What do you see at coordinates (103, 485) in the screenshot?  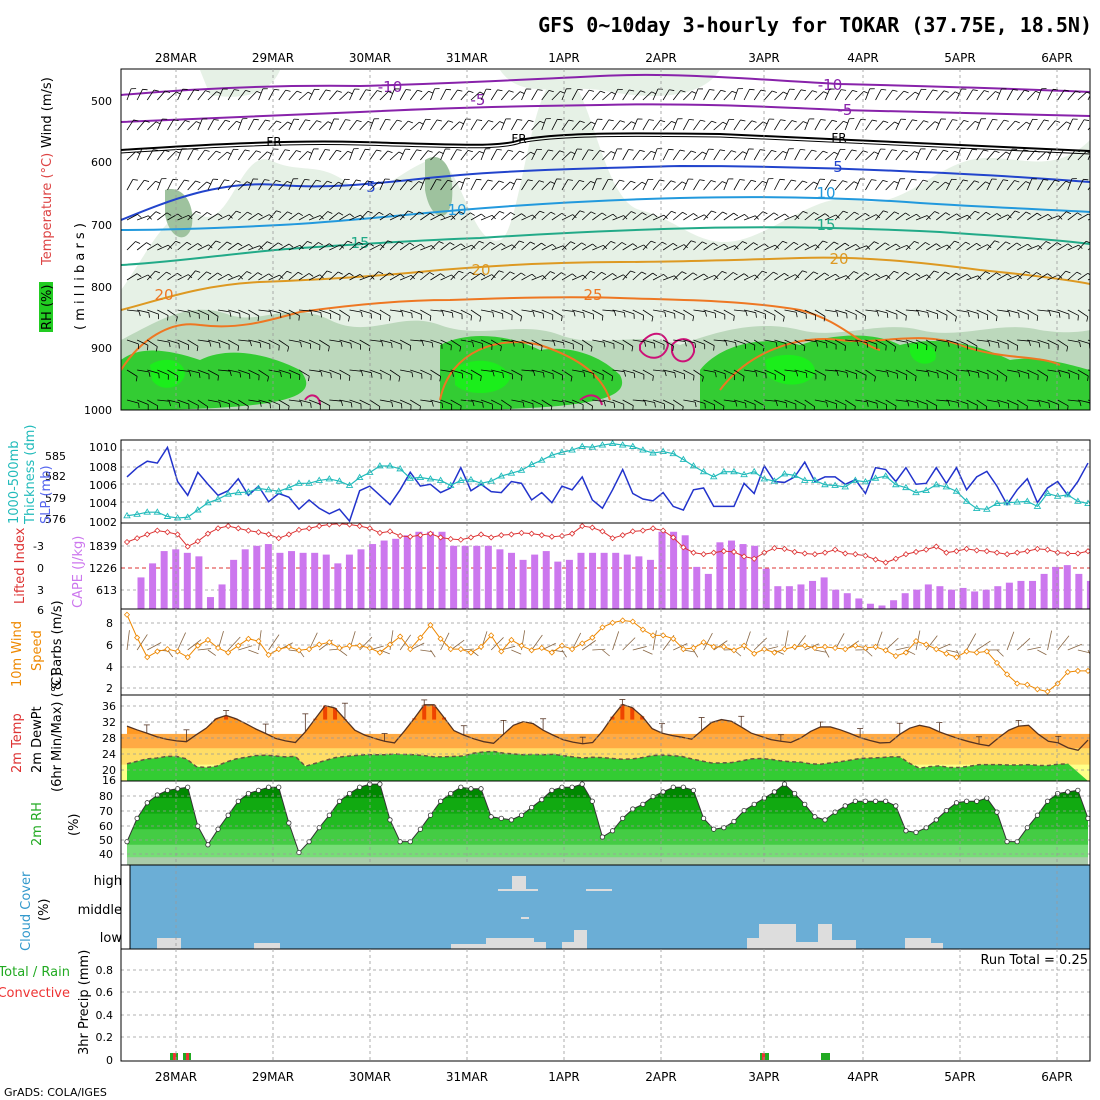 I see `slp-tick: 1006` at bounding box center [103, 485].